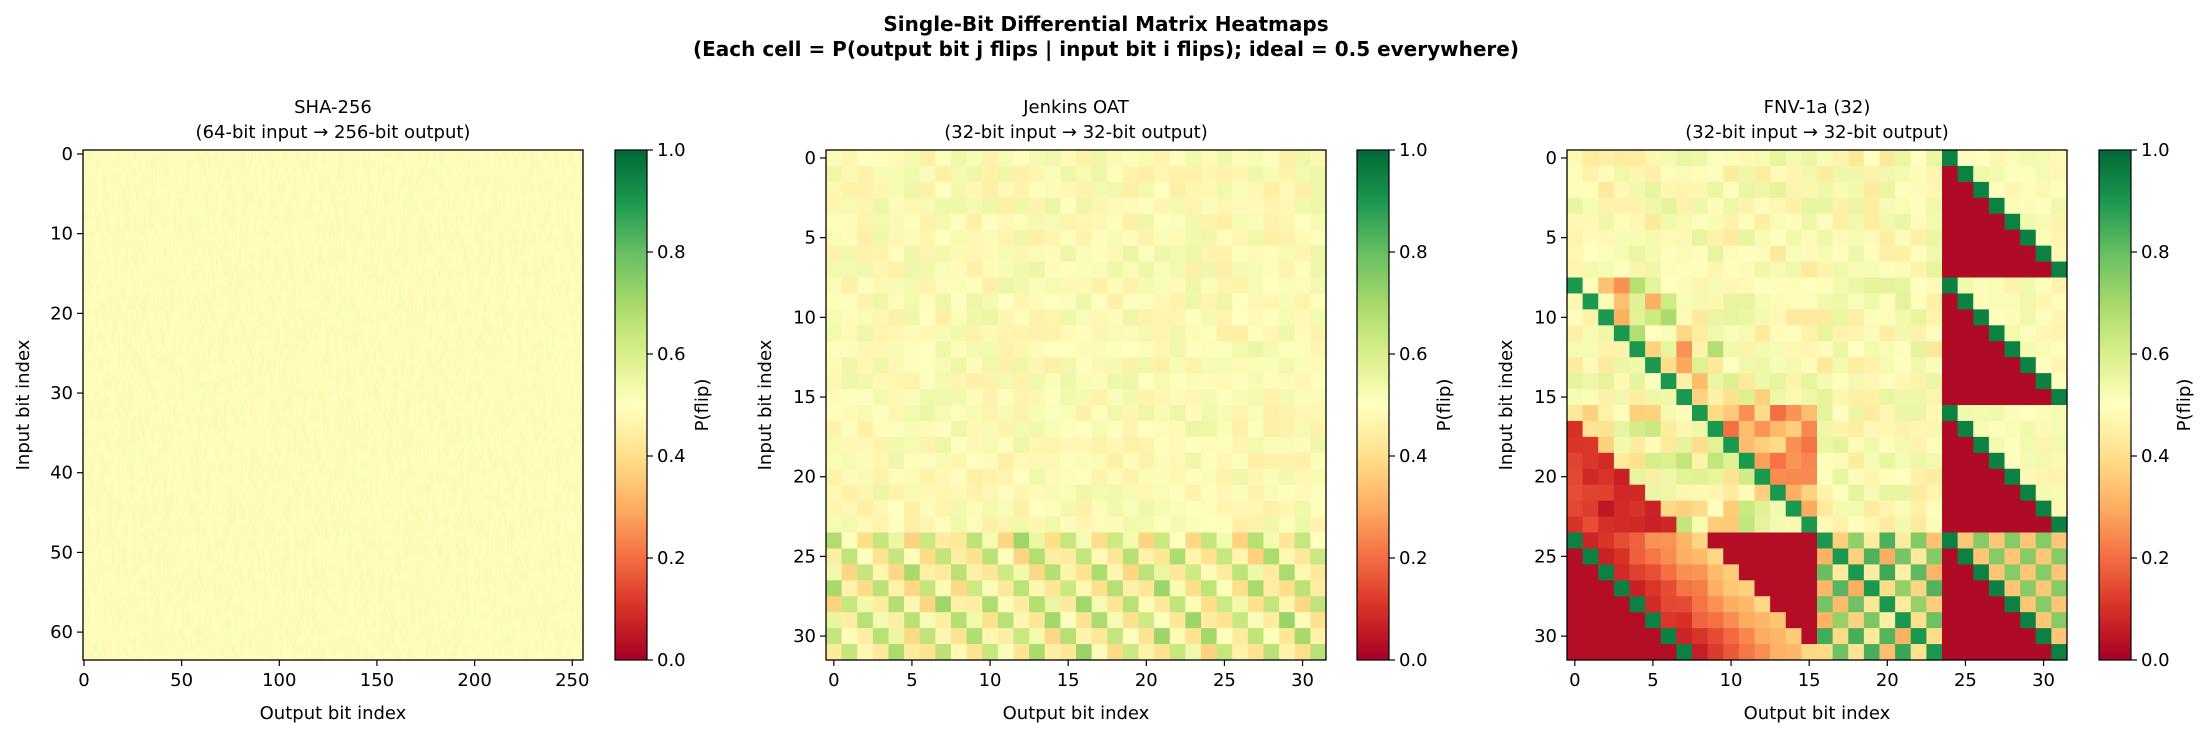  Describe the element at coordinates (333, 132) in the screenshot. I see `panel-title-line2: (64-bit input → 256-bit output)` at that location.